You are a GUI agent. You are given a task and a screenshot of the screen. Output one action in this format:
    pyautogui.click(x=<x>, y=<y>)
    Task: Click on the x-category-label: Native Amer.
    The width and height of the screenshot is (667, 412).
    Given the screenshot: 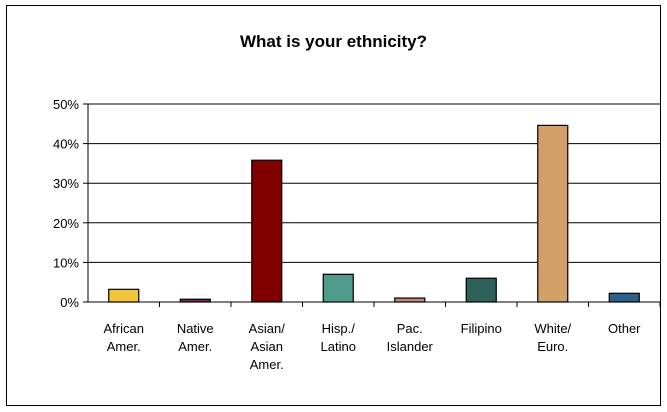 What is the action you would take?
    pyautogui.click(x=195, y=337)
    